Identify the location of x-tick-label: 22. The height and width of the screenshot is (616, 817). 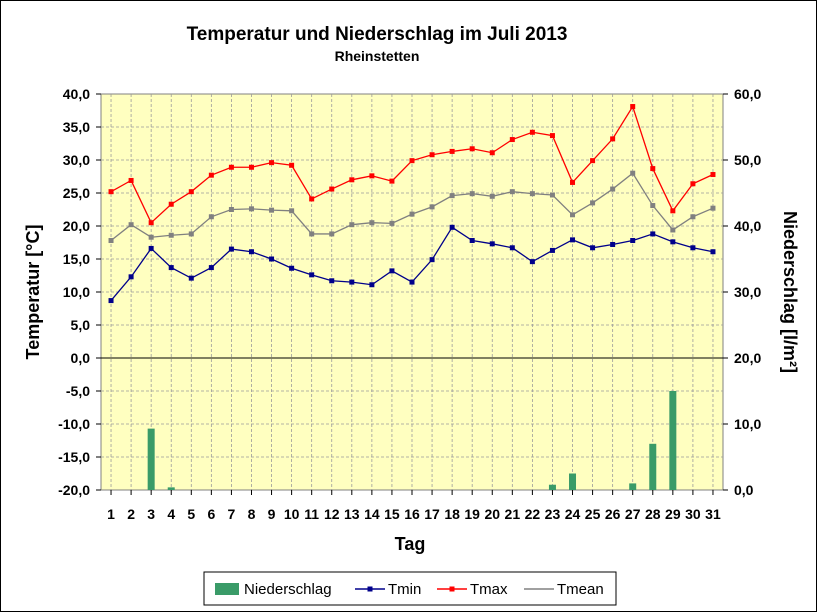
(533, 514).